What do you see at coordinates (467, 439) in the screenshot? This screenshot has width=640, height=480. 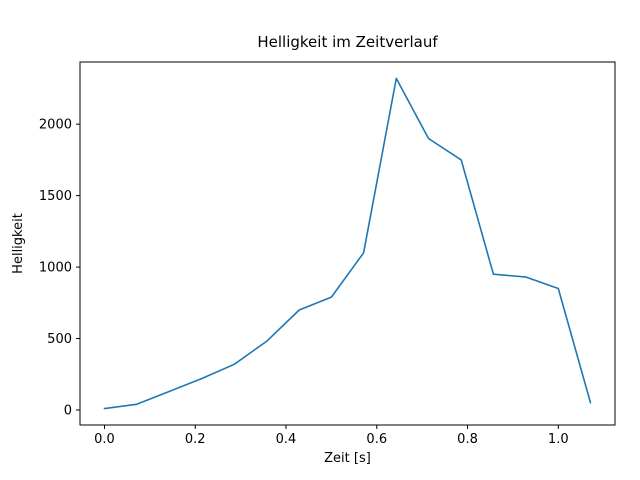 I see `x-tick-label: 0.8` at bounding box center [467, 439].